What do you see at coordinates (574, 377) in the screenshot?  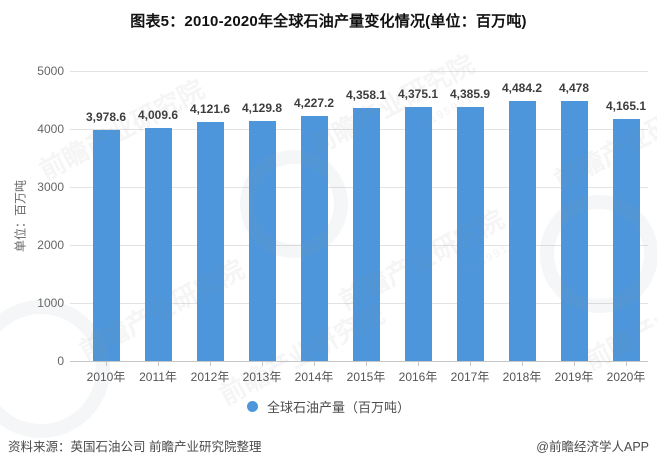 I see `x-tick-label: 2019年` at bounding box center [574, 377].